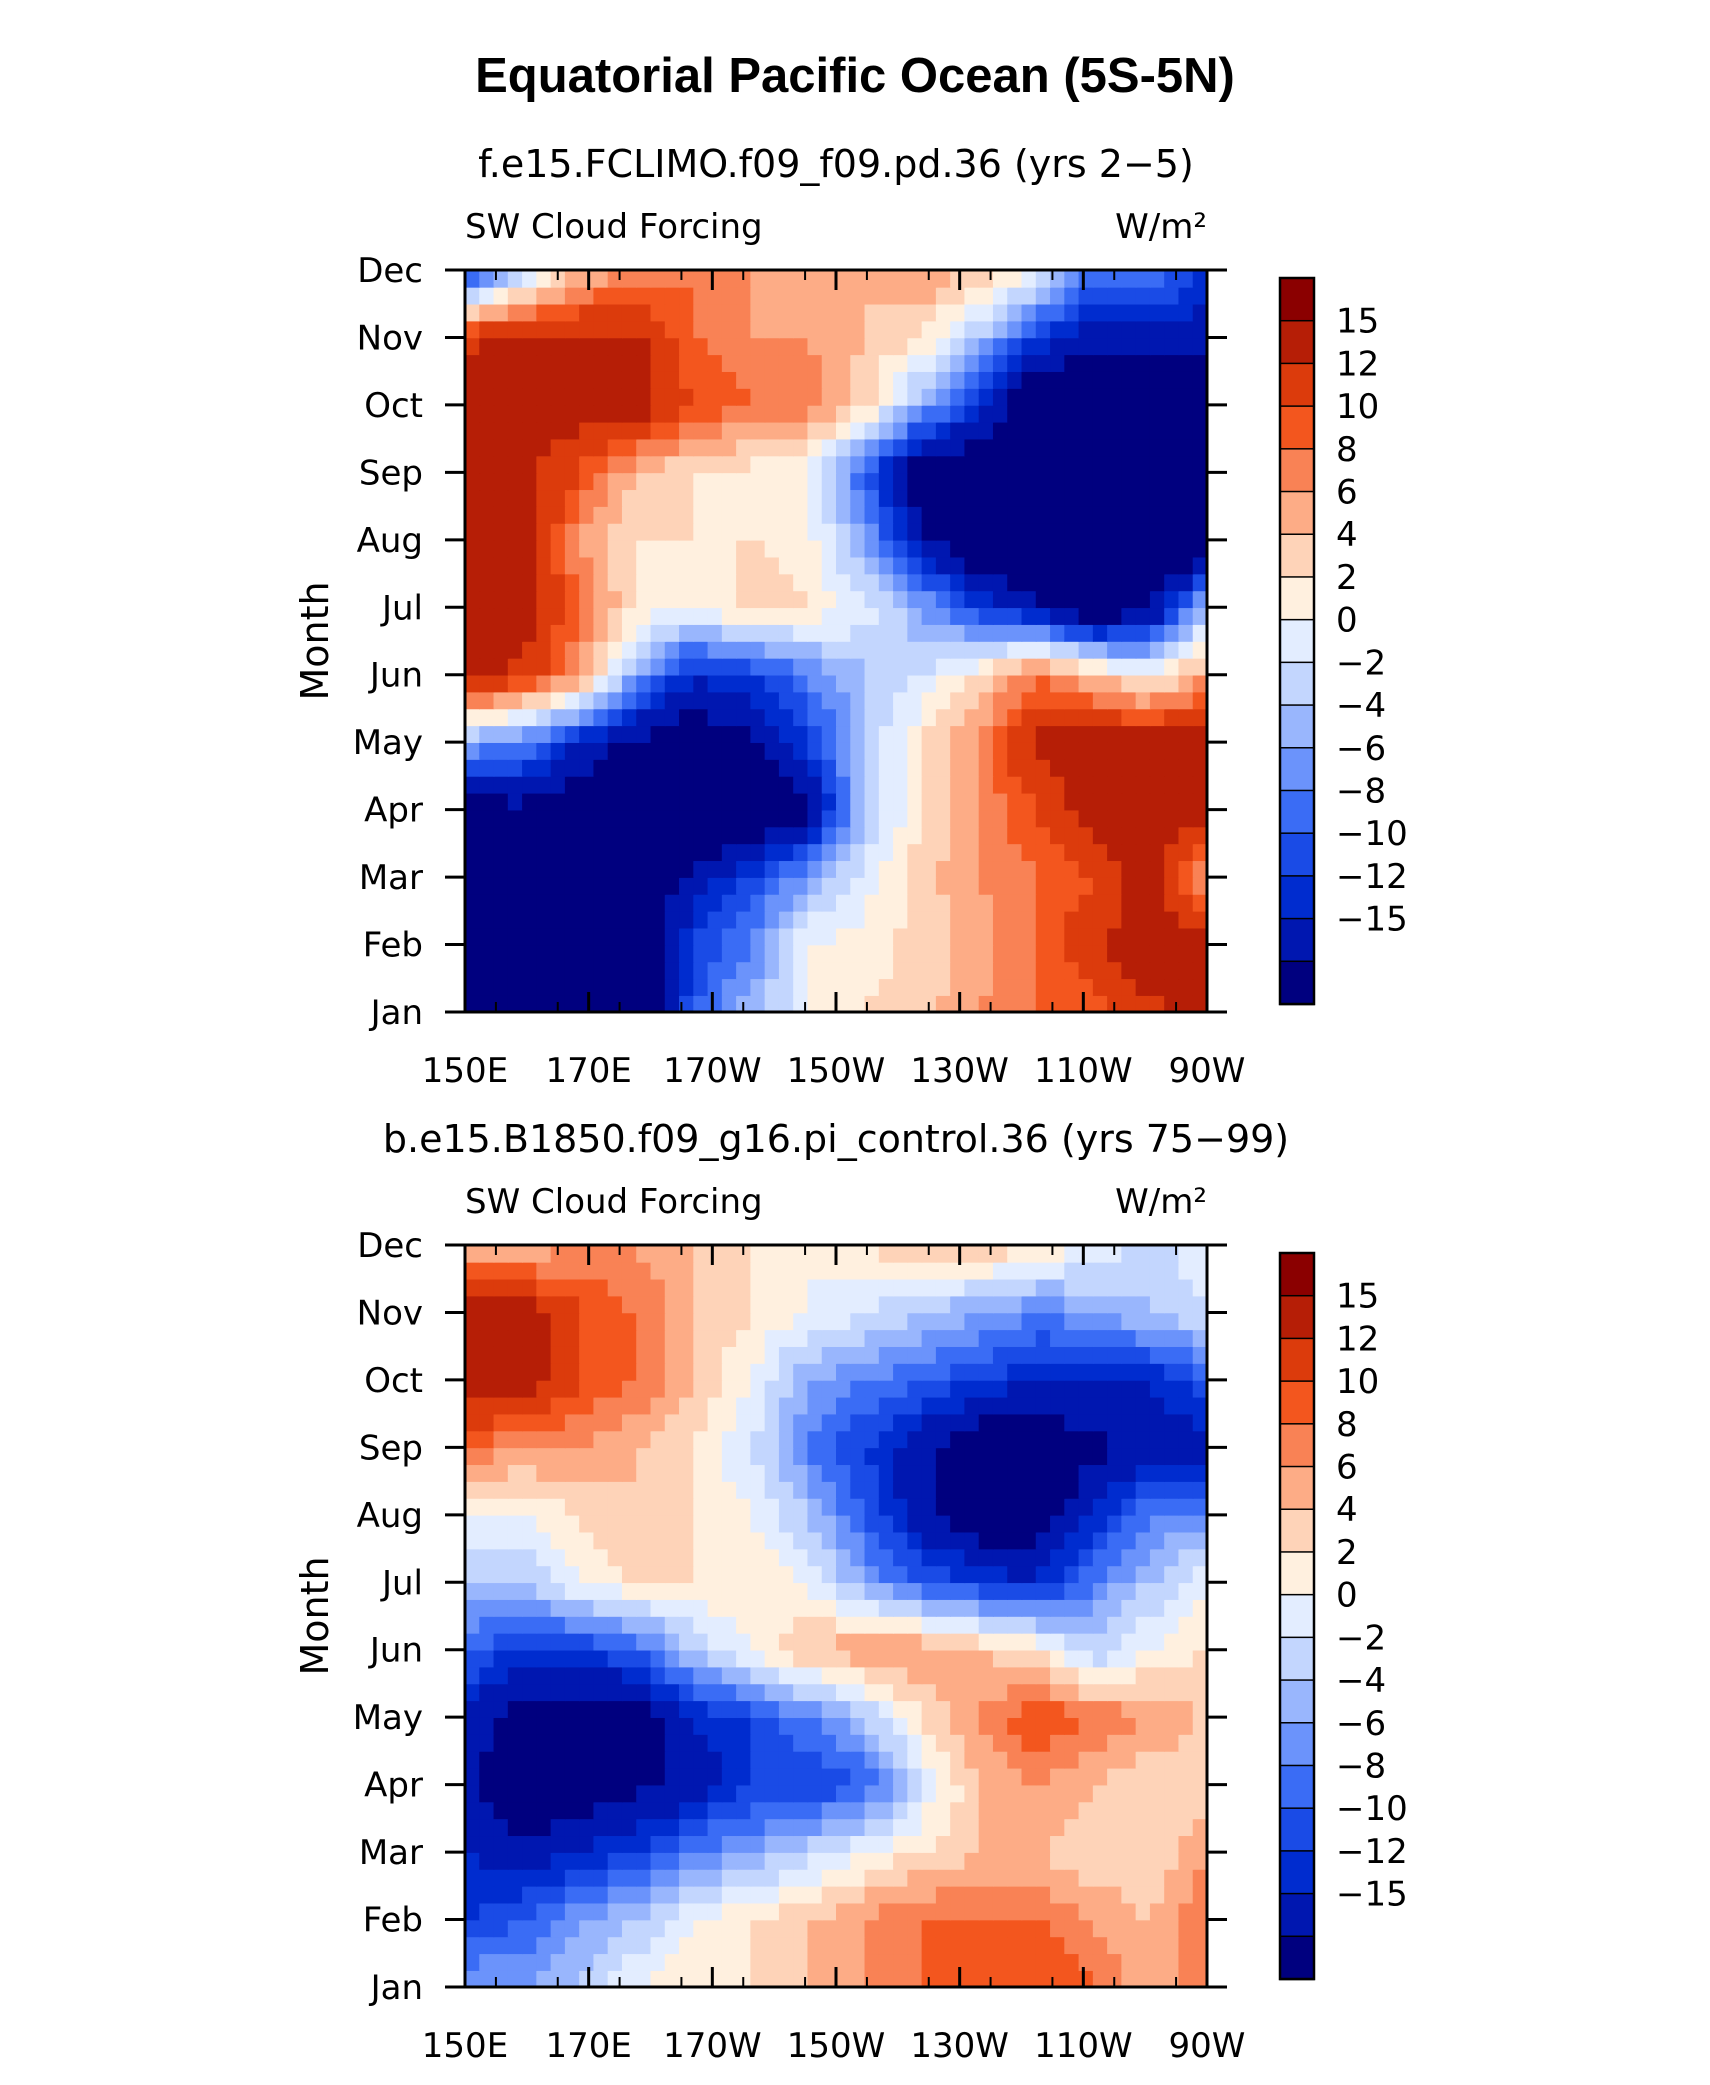 The image size is (1710, 2085). Describe the element at coordinates (1297, 641) in the screenshot. I see `plot1-colorbar-frame` at that location.